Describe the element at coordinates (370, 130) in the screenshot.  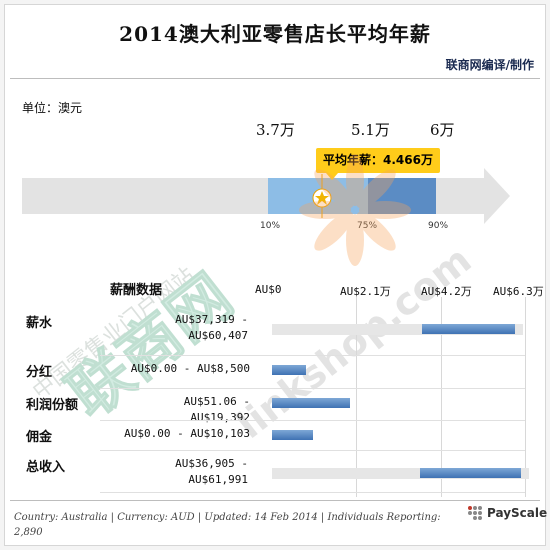
I see `tick-p75: 5.1万` at that location.